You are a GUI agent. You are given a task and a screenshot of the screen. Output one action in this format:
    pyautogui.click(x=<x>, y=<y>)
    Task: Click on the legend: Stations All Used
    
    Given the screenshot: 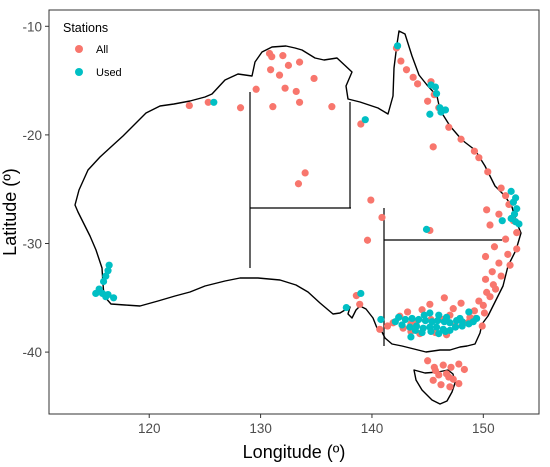 What is the action you would take?
    pyautogui.click(x=92, y=50)
    